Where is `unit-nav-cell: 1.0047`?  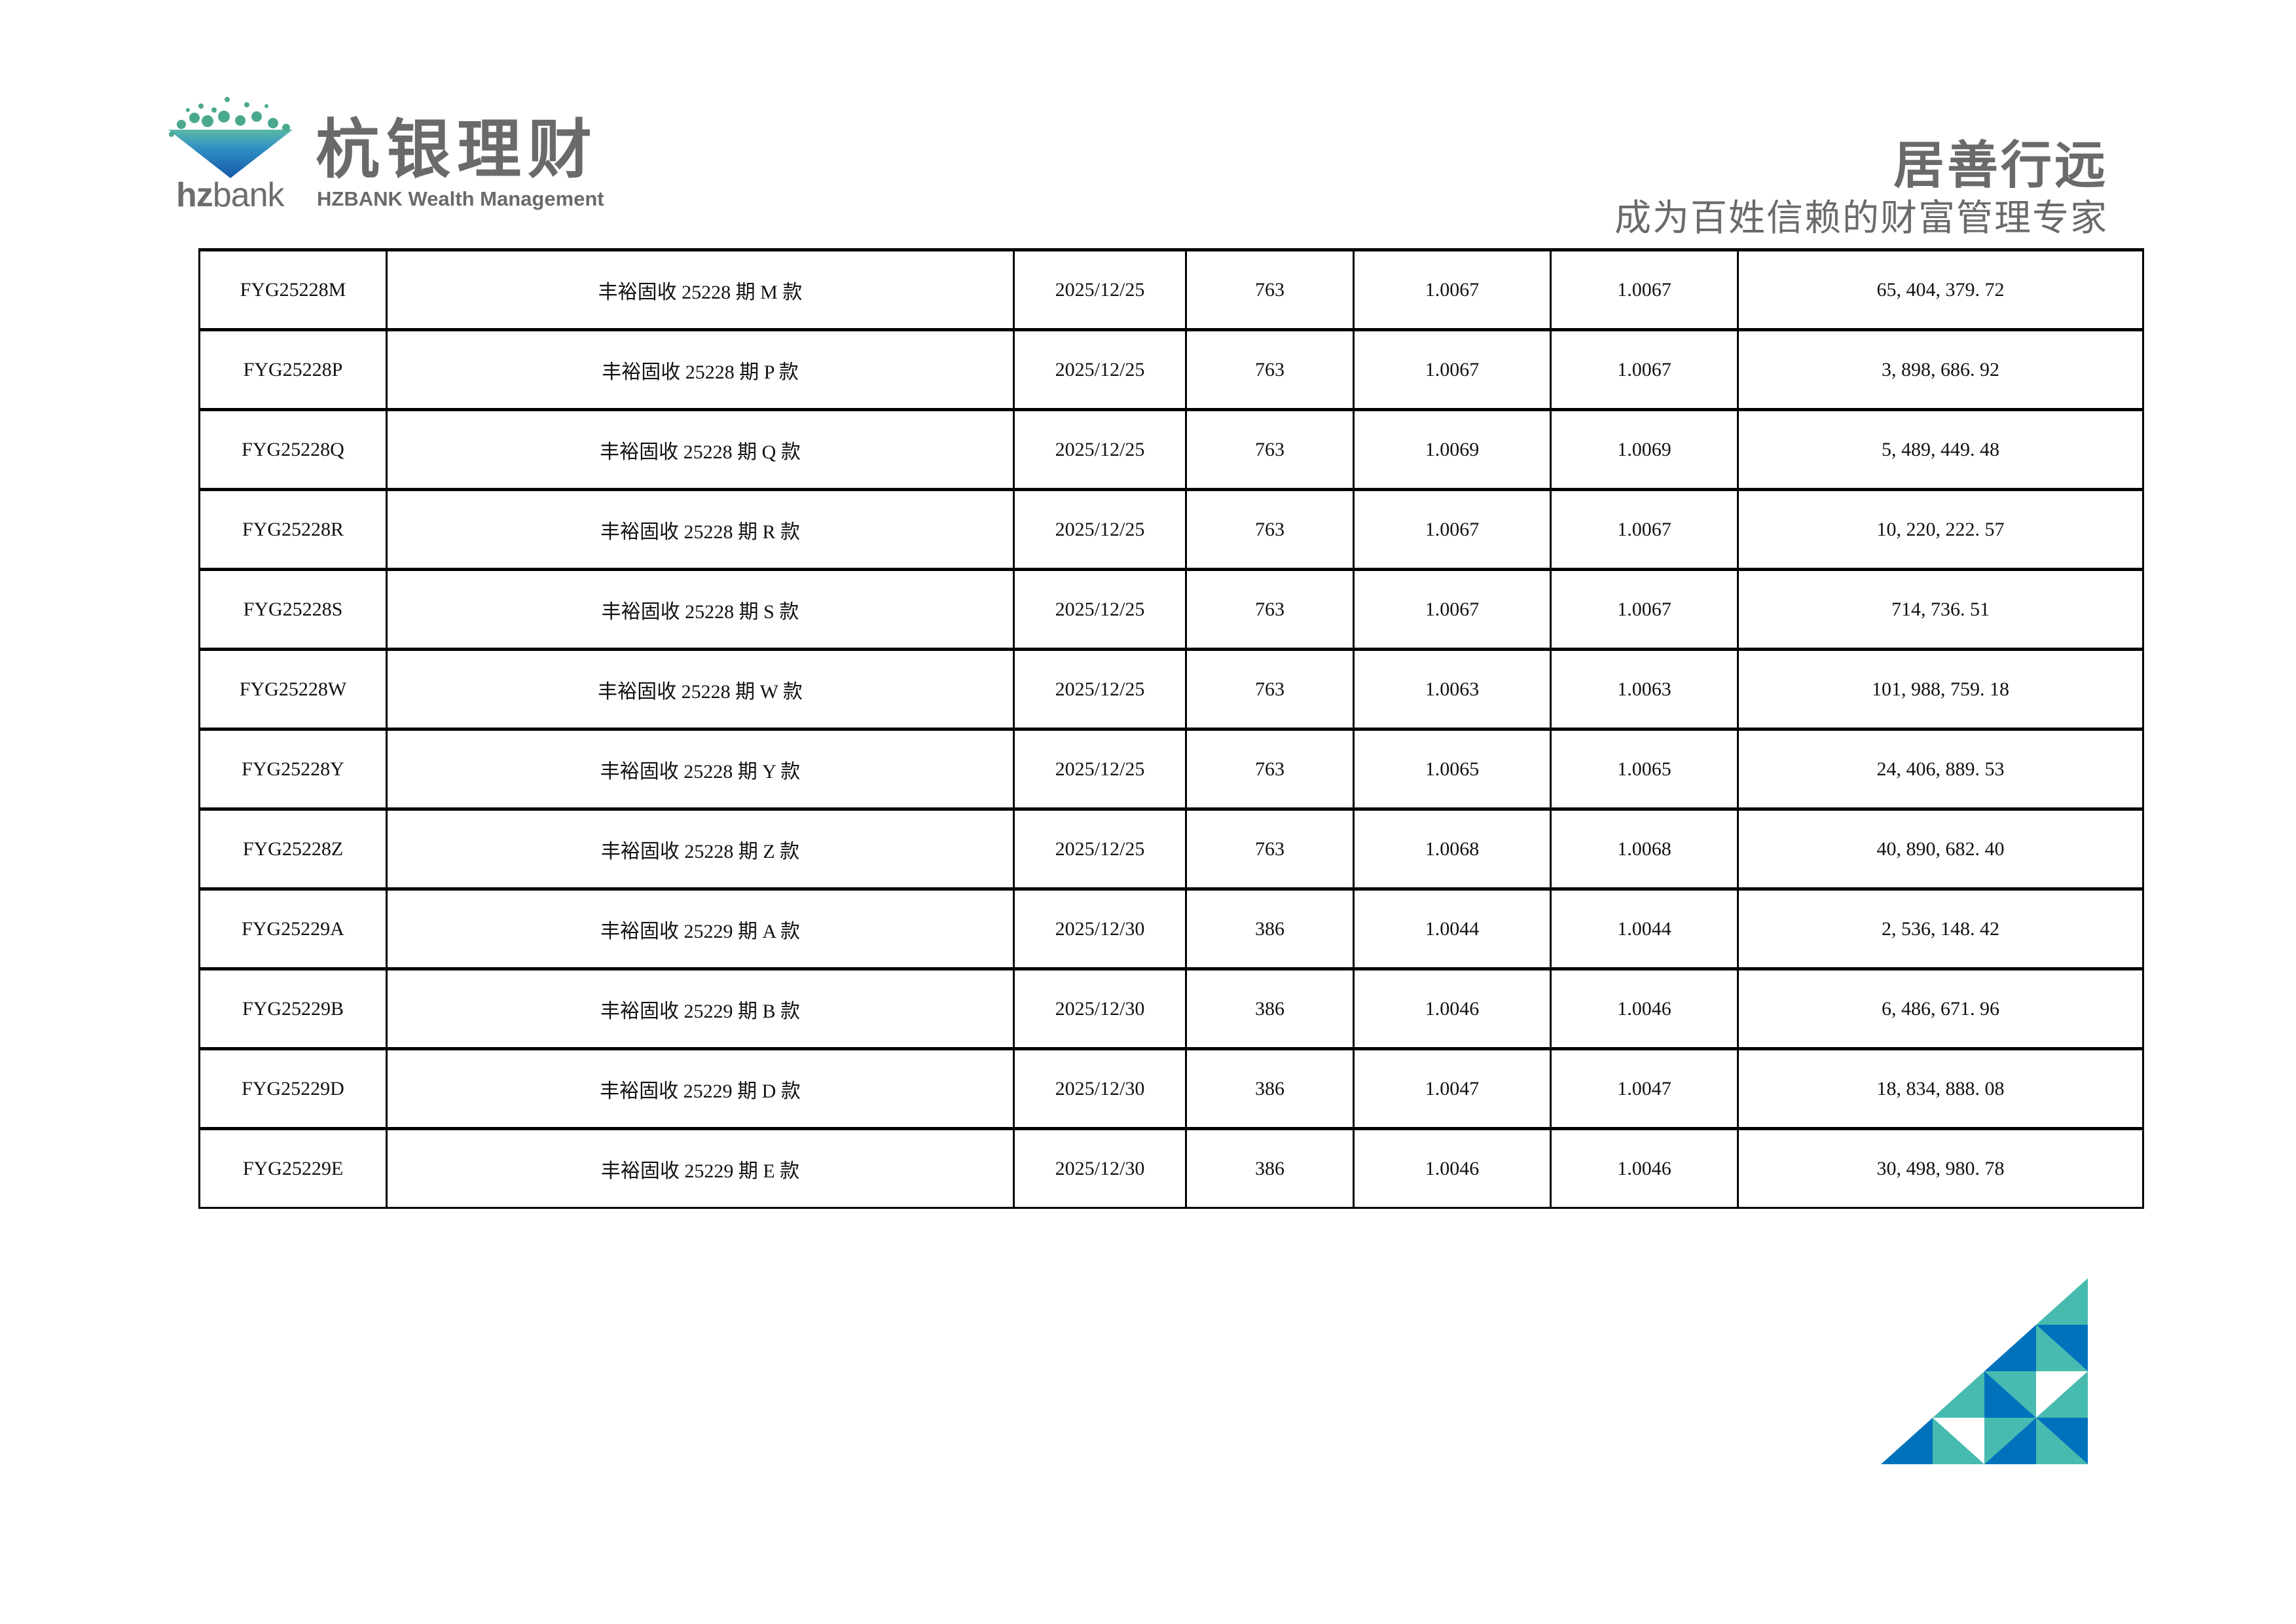
unit-nav-cell: 1.0047 is located at coordinates (1452, 1088).